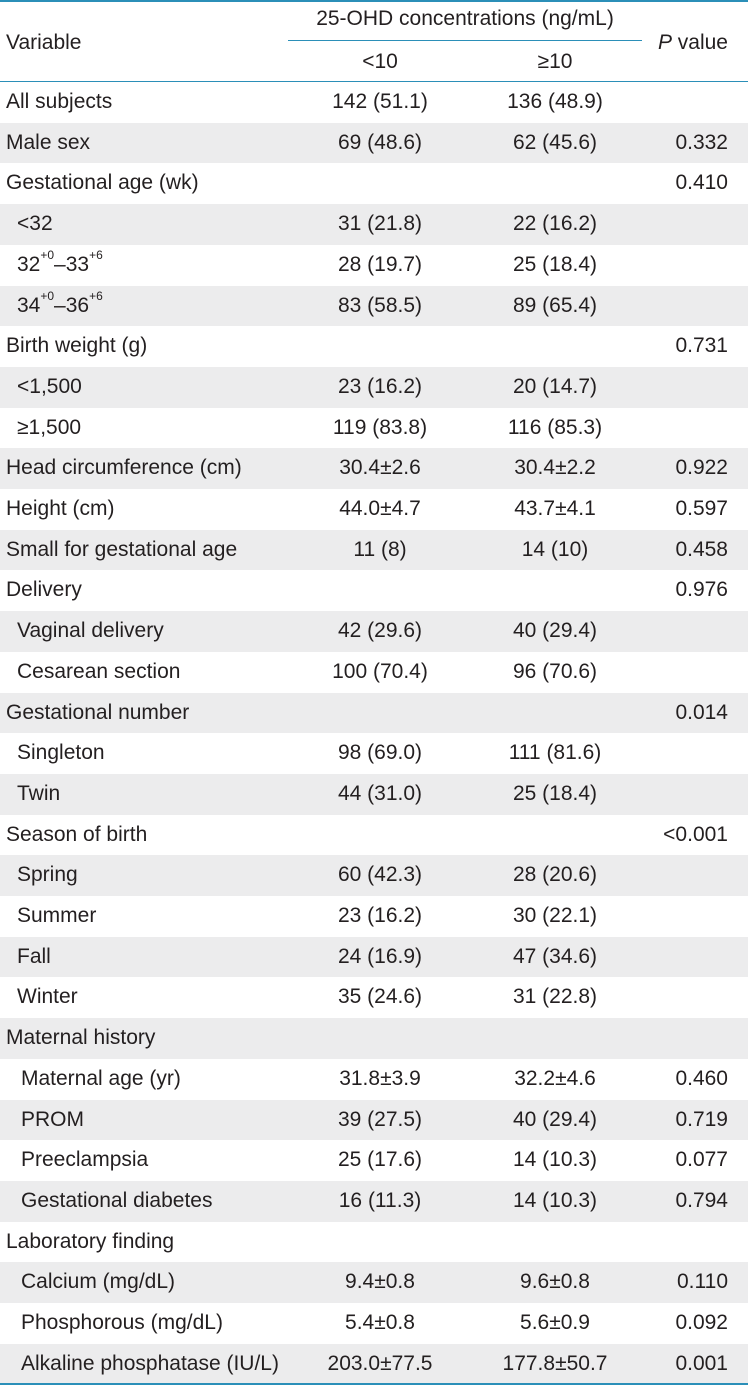 Image resolution: width=748 pixels, height=1385 pixels. What do you see at coordinates (380, 997) in the screenshot?
I see `value-lt10: 35 (24.6)` at bounding box center [380, 997].